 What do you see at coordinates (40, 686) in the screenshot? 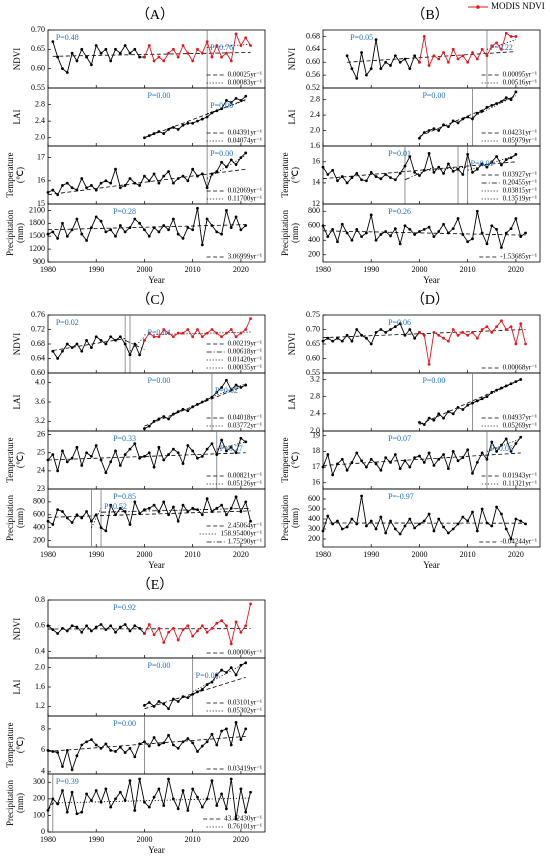
I see `y-tick-label: 1.6` at bounding box center [40, 686].